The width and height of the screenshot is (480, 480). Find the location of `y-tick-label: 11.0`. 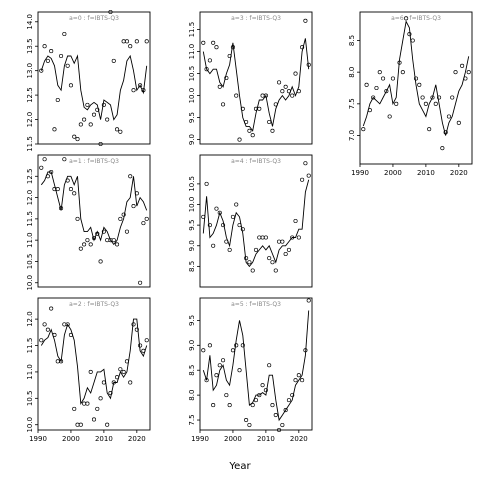

y-tick-label: 11.0 is located at coordinates (192, 52).